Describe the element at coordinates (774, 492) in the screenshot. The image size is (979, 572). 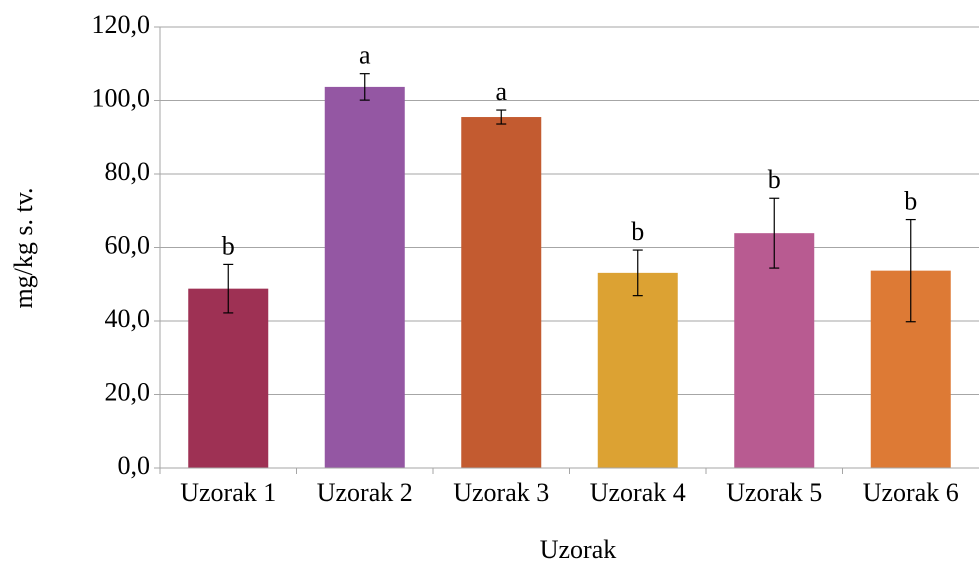
I see `x-tick-label: Uzorak 5` at that location.